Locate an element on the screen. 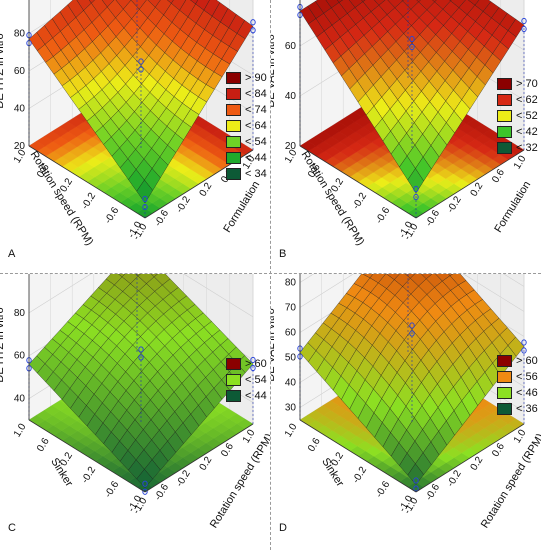 The image size is (541, 550). legend-label: < 36 is located at coordinates (527, 408).